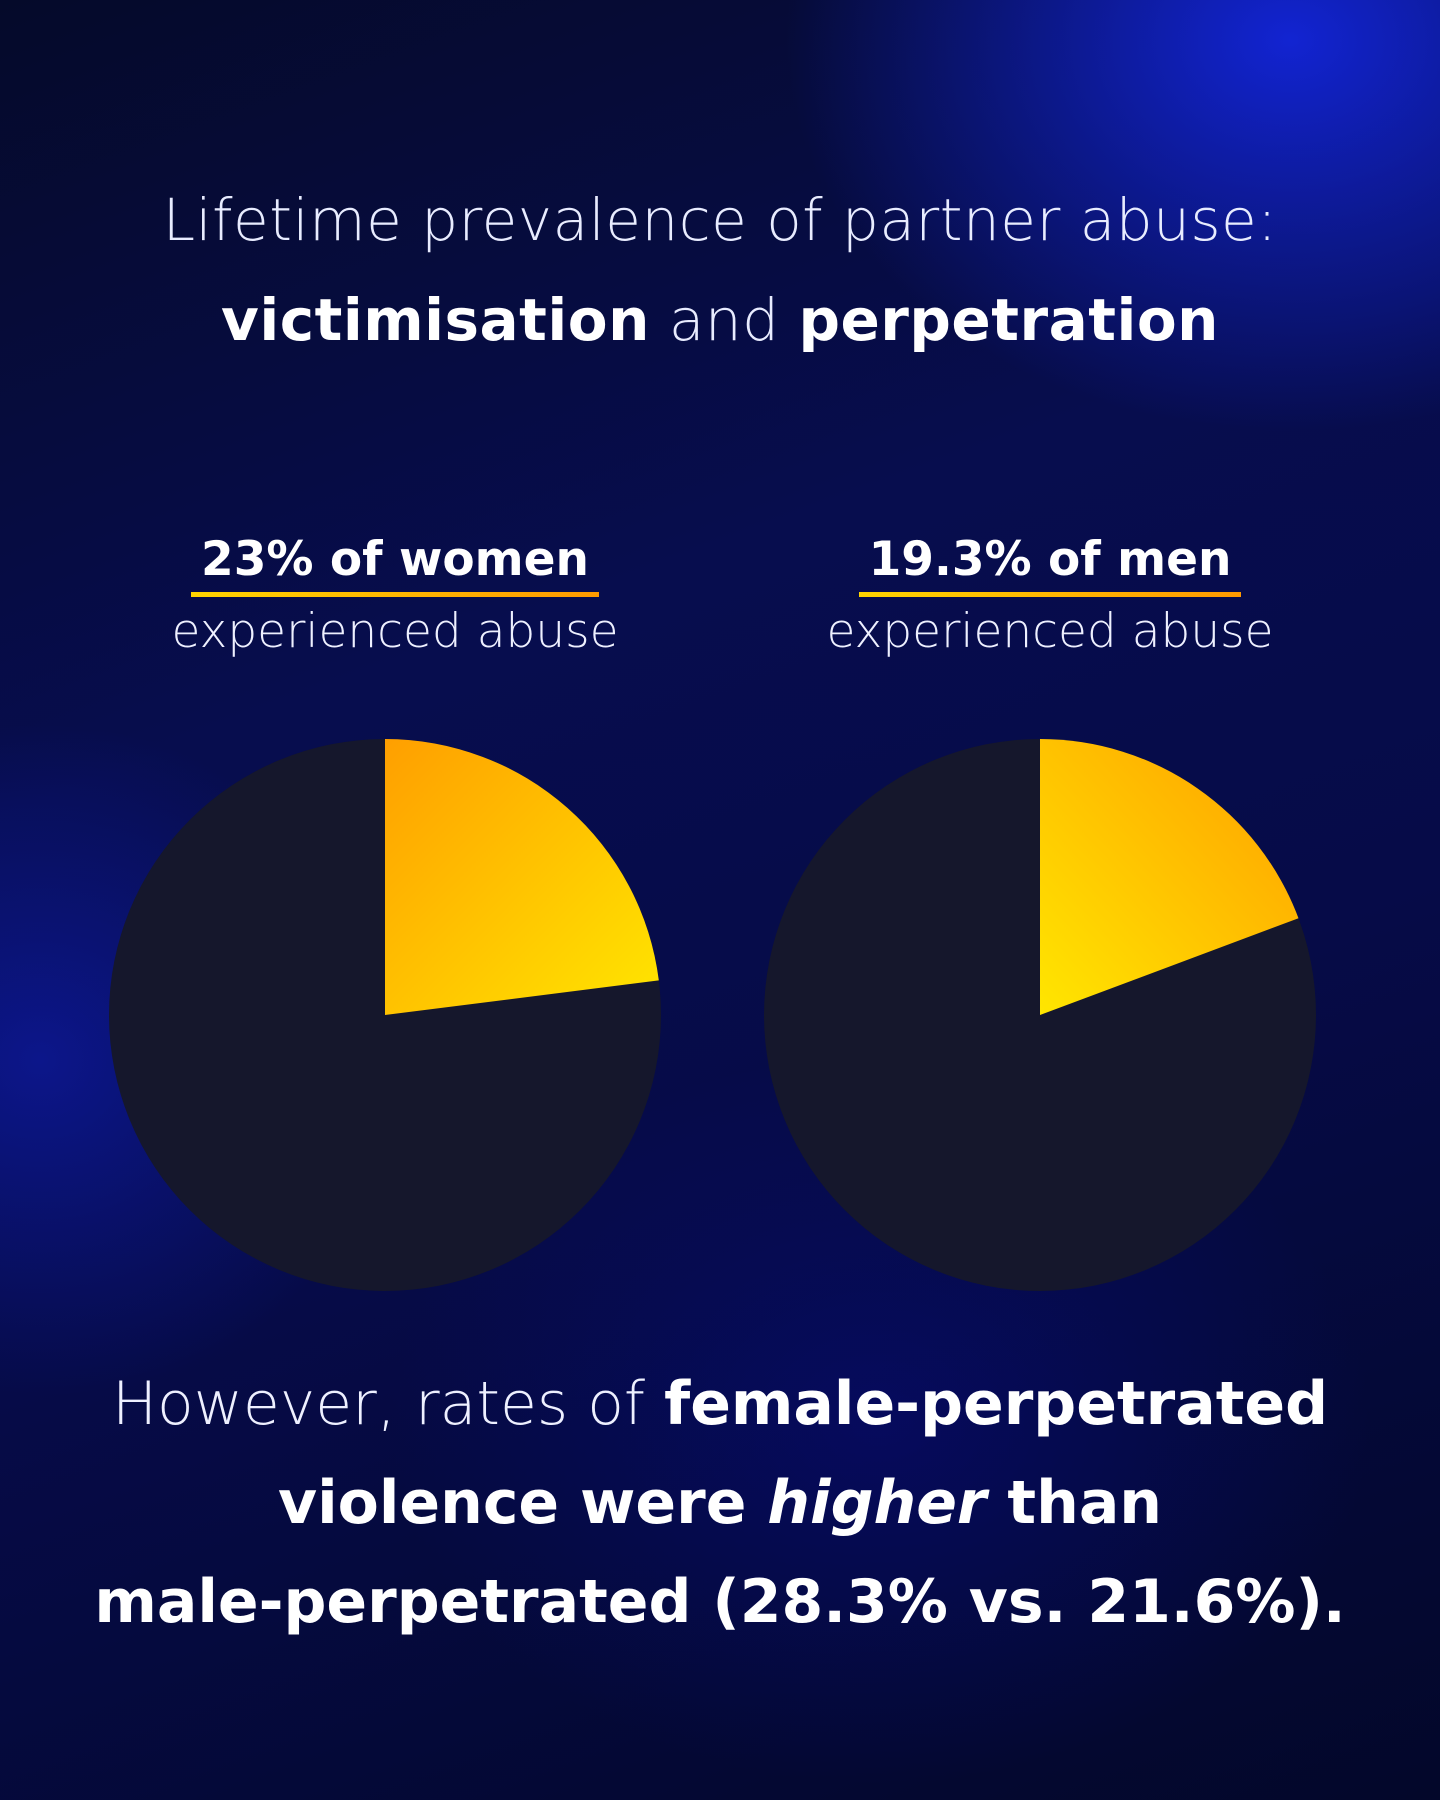 The image size is (1440, 1800). Describe the element at coordinates (996, 1404) in the screenshot. I see `footer-female-perpetrated: female-perpetrated` at that location.